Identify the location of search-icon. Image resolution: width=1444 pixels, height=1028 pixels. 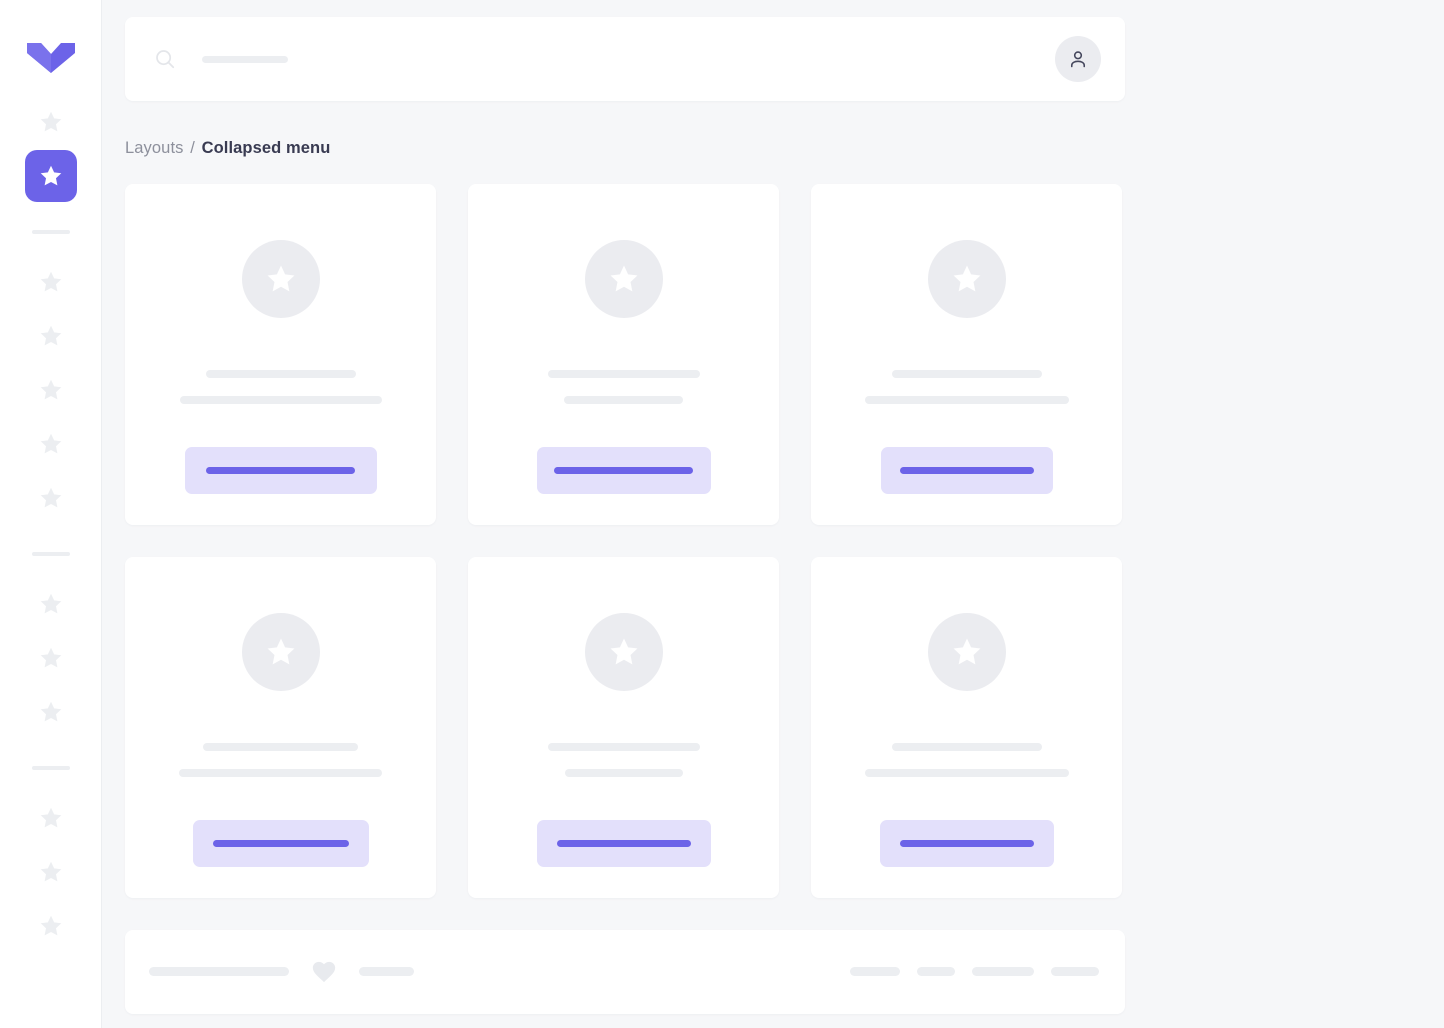
(165, 59).